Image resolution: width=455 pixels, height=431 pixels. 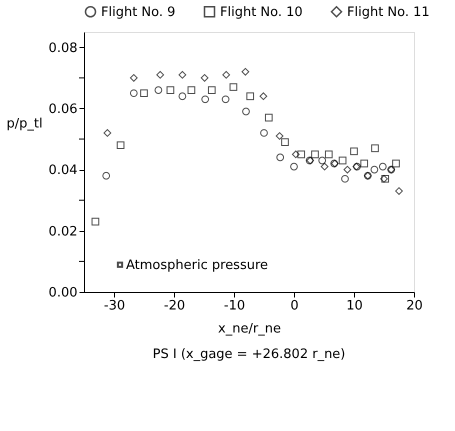 I want to click on legend-label: Flight No. 9, so click(x=138, y=12).